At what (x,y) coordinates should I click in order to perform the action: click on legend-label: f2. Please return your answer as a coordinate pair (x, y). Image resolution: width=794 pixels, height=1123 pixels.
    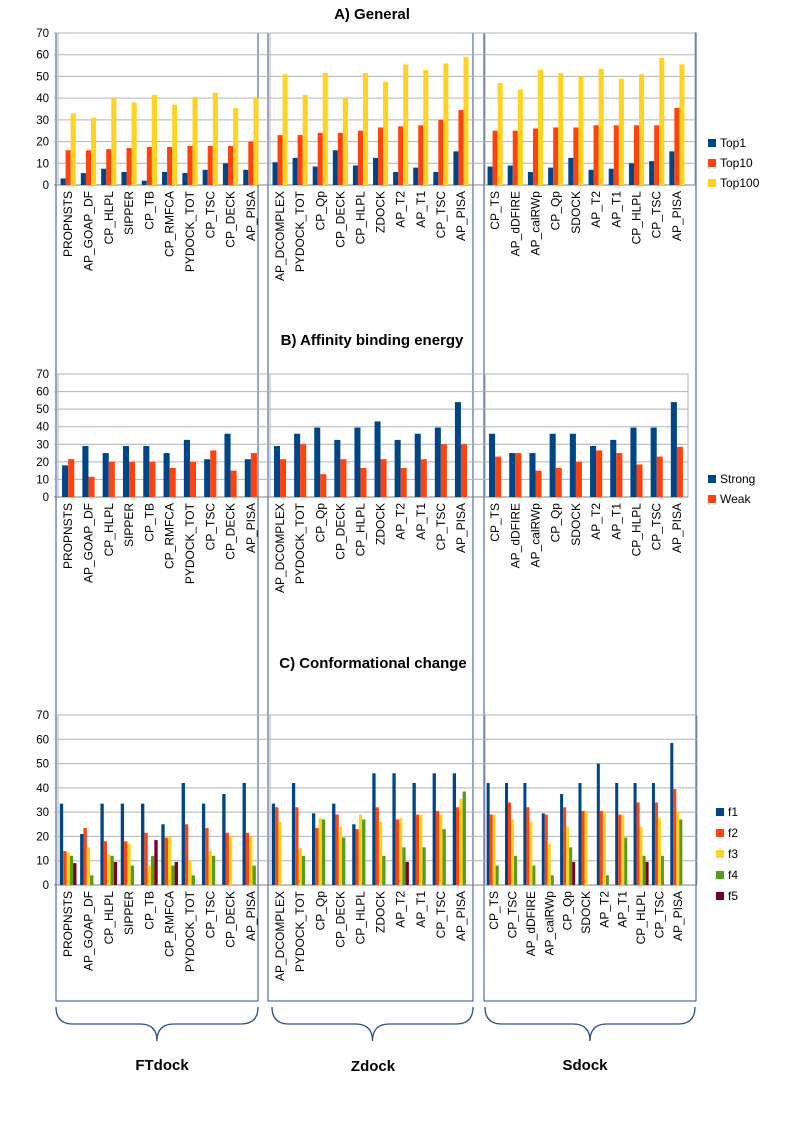
    Looking at the image, I should click on (733, 833).